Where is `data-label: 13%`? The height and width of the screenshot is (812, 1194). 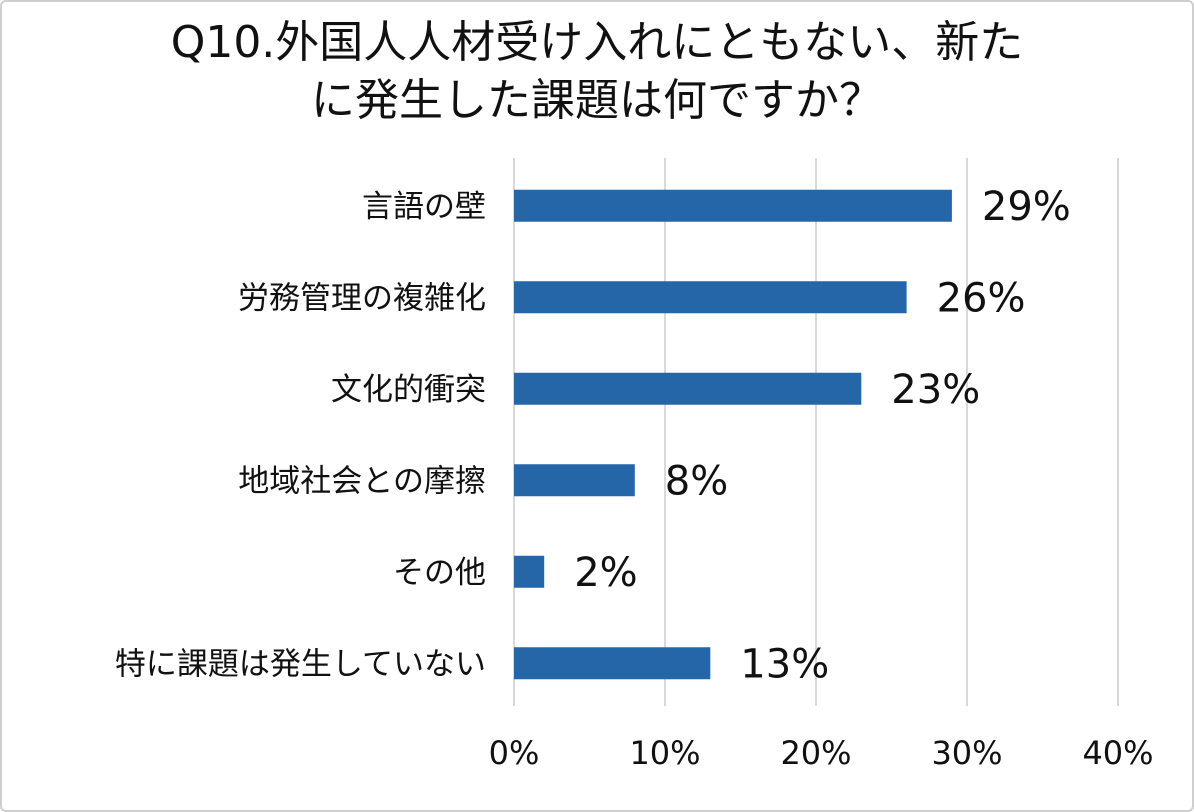 data-label: 13% is located at coordinates (784, 664).